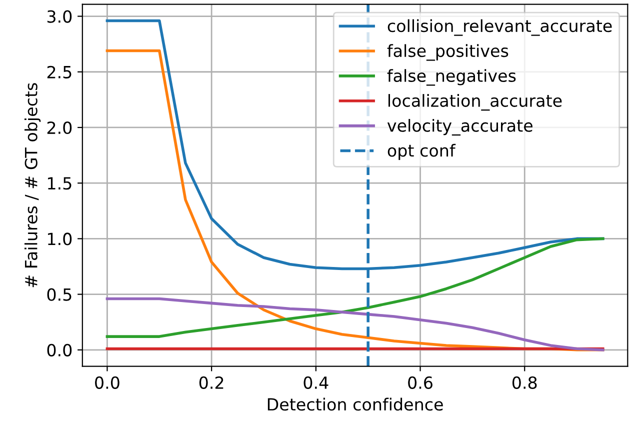 This screenshot has height=426, width=634. I want to click on y-tick-label: 2.5, so click(59, 72).